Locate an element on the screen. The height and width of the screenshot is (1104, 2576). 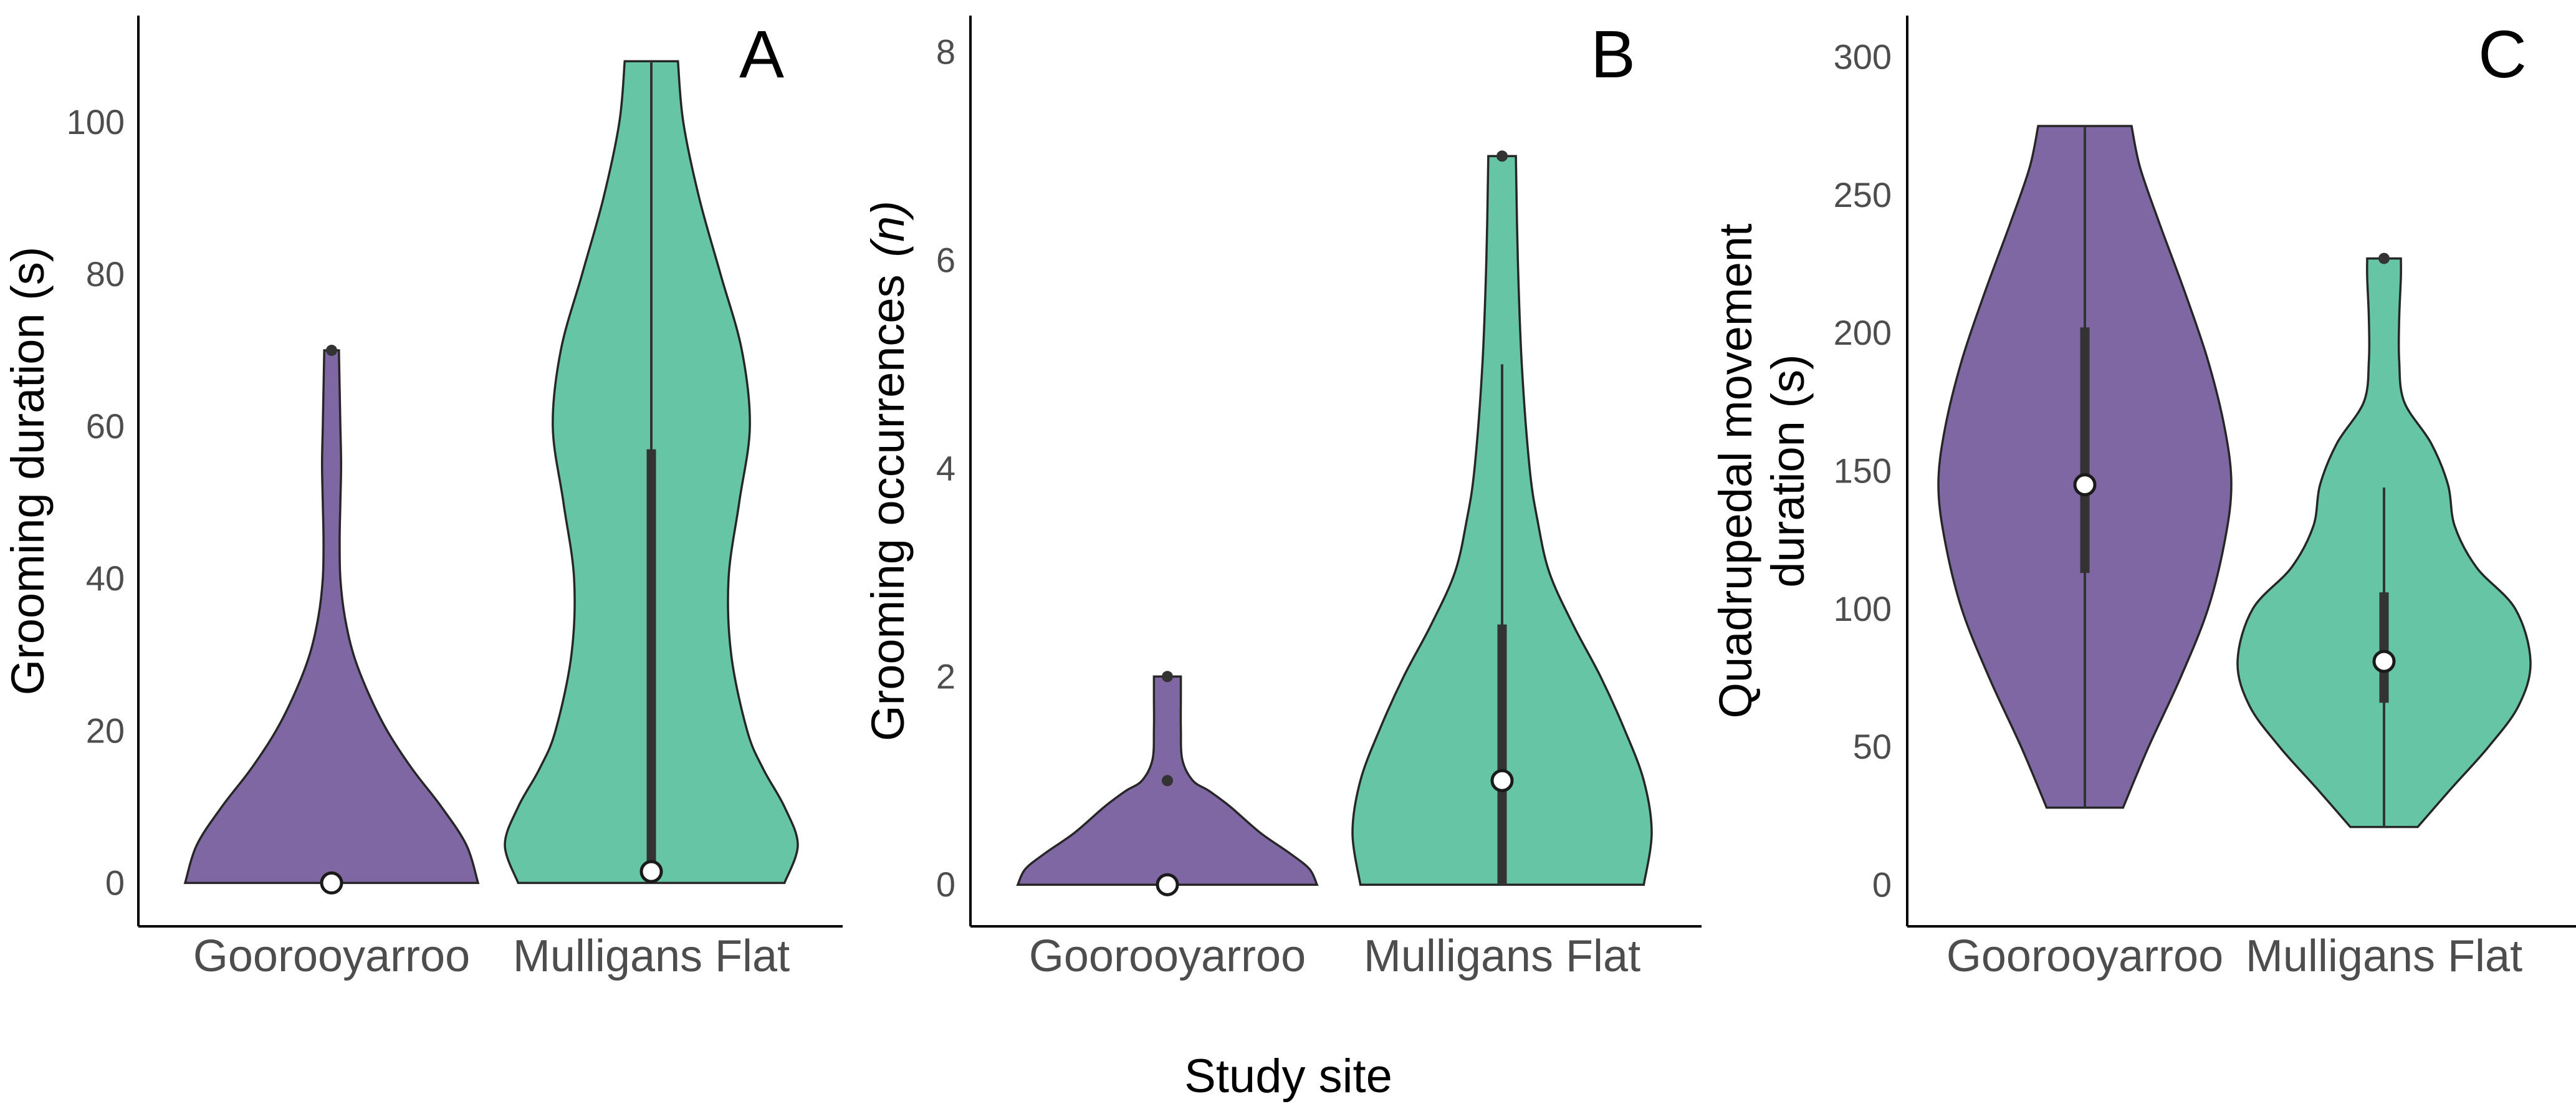
y-axis-title-line: Quadrupedal movement is located at coordinates (1736, 471).